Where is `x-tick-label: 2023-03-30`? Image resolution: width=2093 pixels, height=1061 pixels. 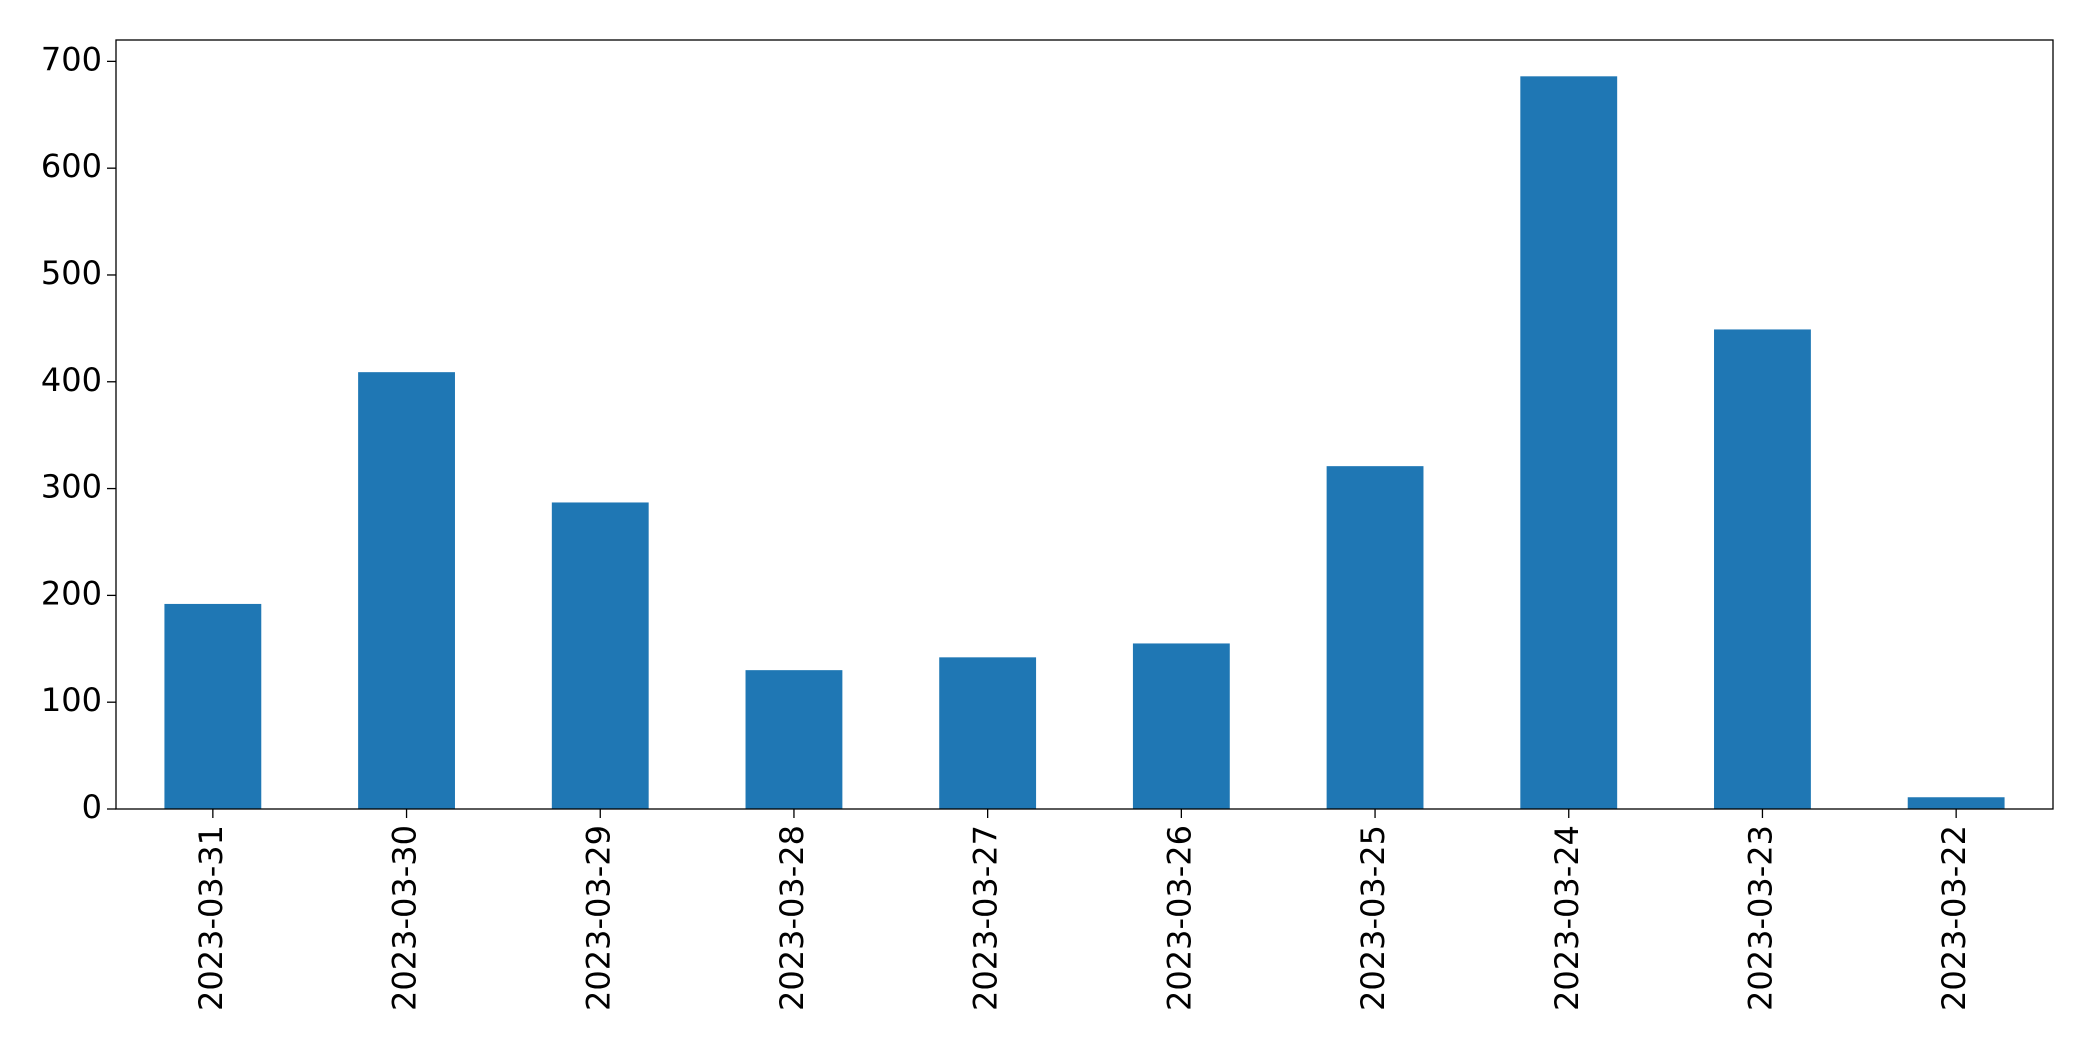
x-tick-label: 2023-03-30 is located at coordinates (405, 918).